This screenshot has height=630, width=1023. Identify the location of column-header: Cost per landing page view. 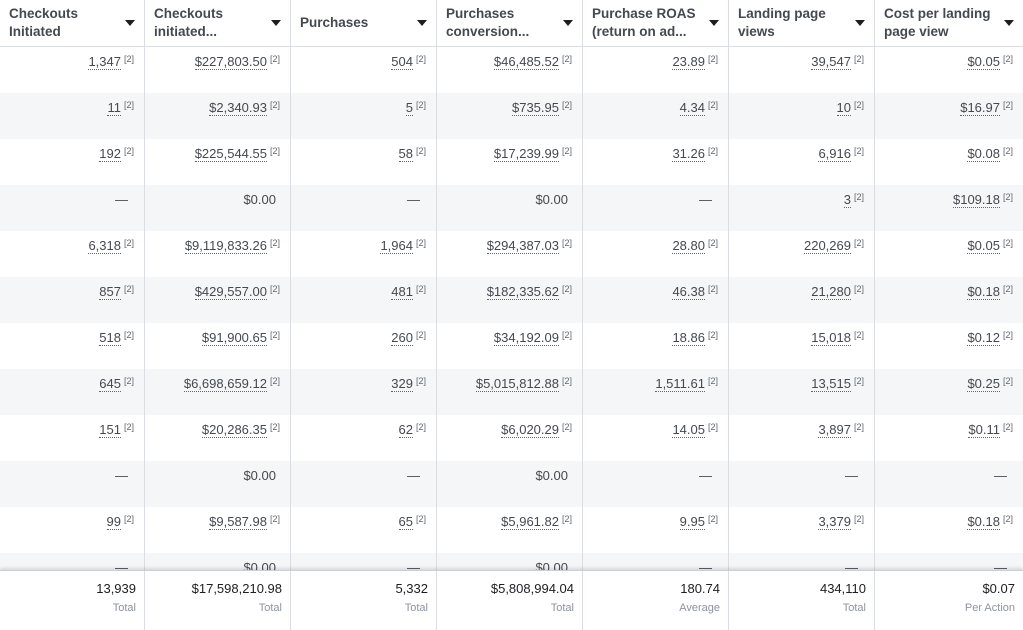
(949, 23).